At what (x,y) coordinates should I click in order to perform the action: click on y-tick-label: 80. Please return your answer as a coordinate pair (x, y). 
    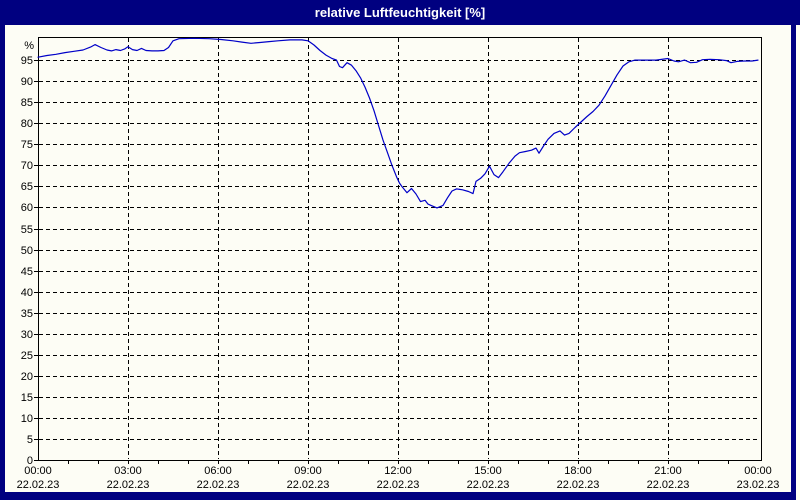
    Looking at the image, I should click on (27, 124).